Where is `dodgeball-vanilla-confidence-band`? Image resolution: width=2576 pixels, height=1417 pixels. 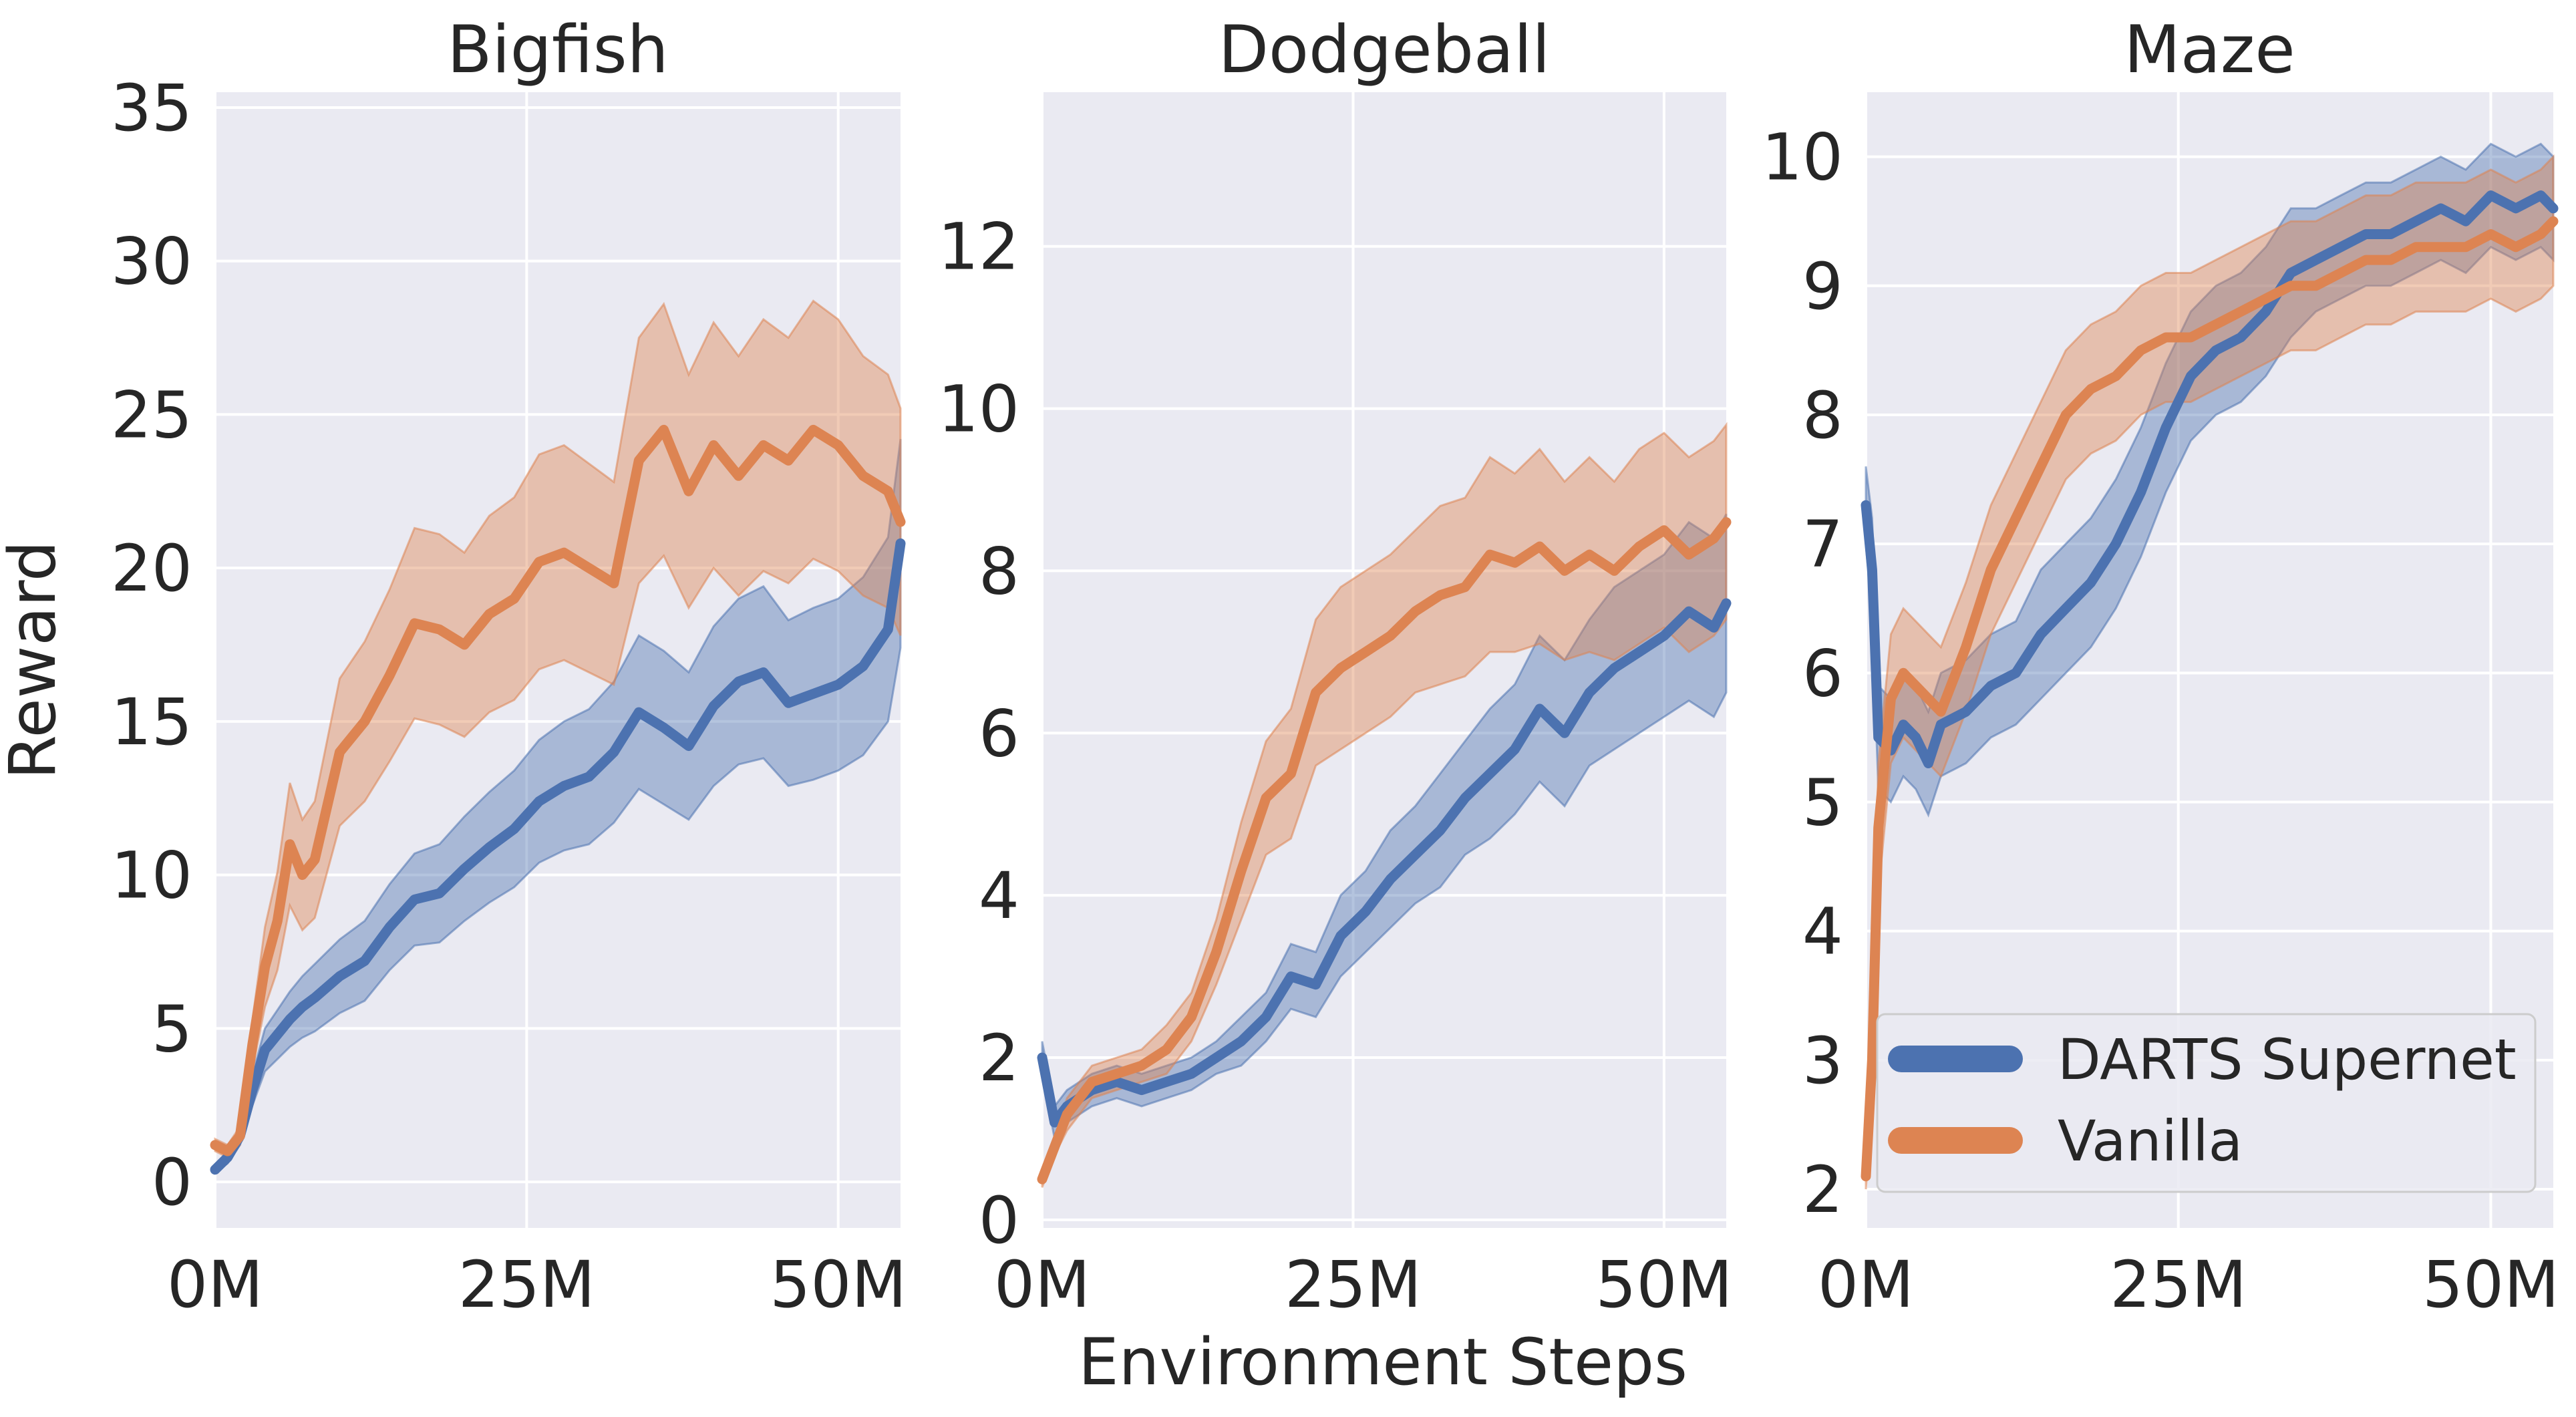
dodgeball-vanilla-confidence-band is located at coordinates (1384, 805).